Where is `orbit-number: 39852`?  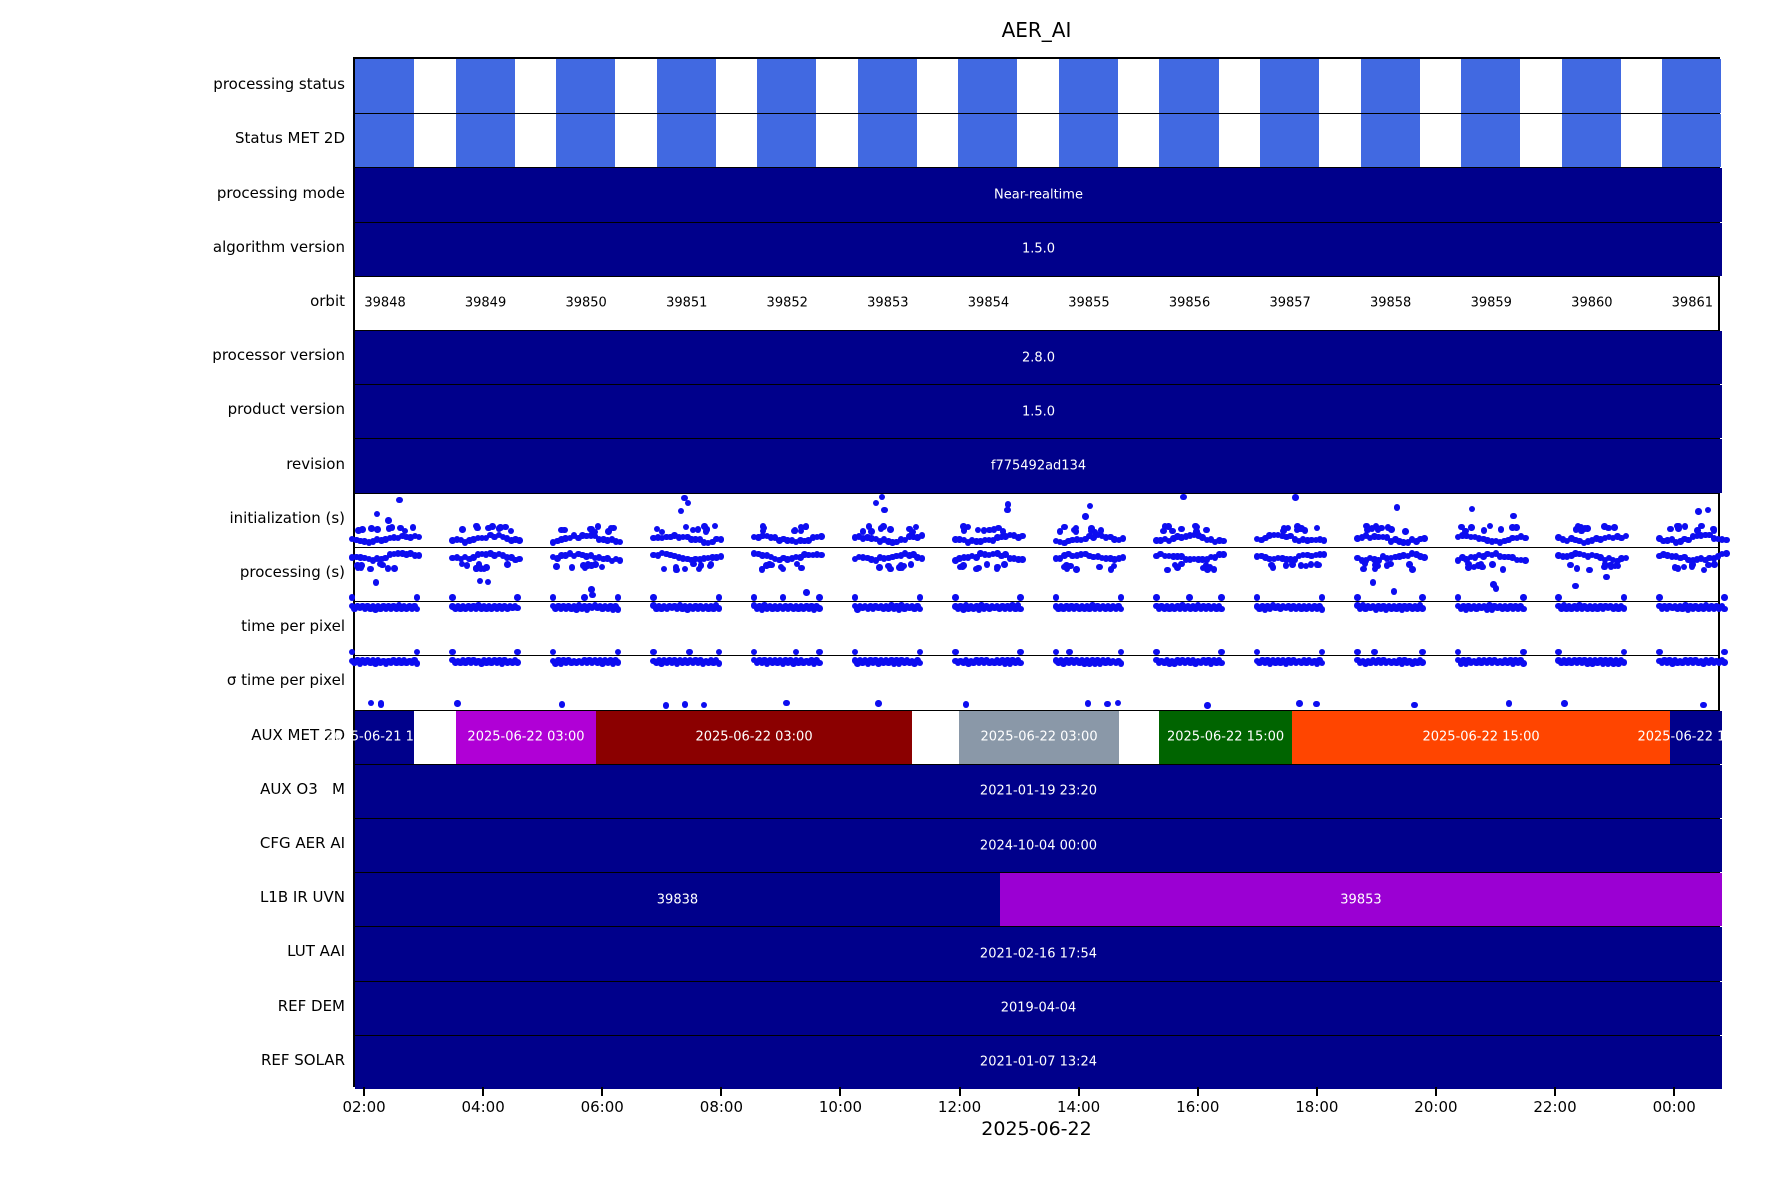 orbit-number: 39852 is located at coordinates (787, 303).